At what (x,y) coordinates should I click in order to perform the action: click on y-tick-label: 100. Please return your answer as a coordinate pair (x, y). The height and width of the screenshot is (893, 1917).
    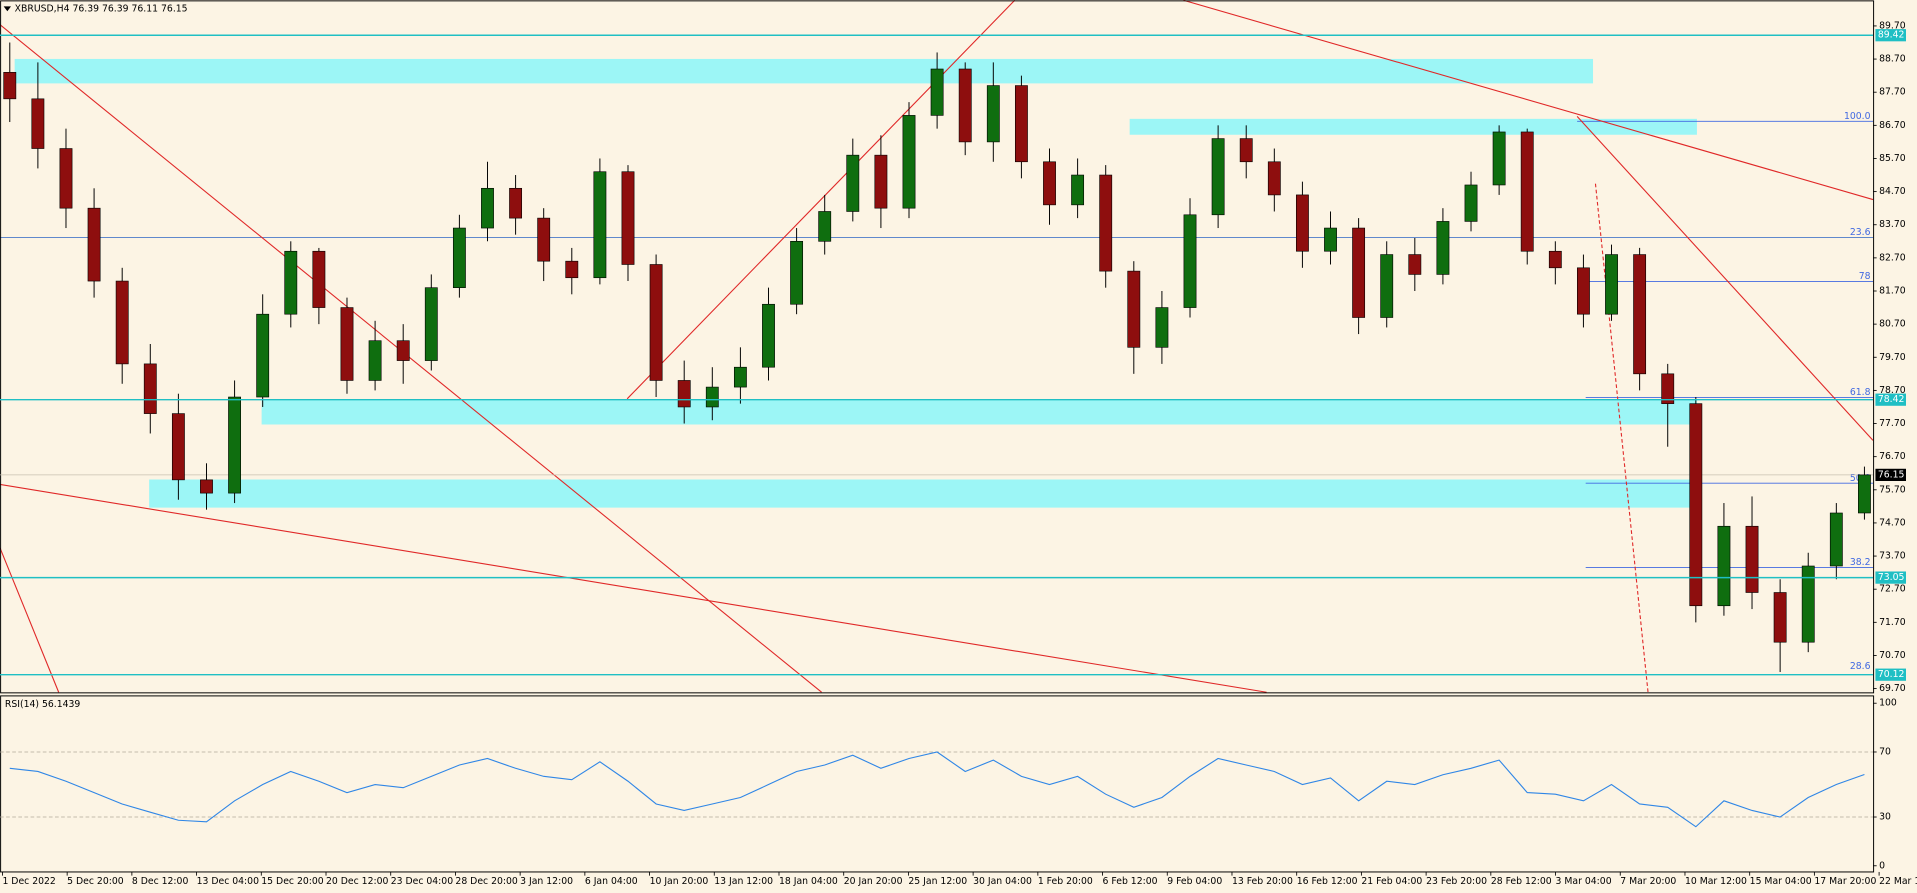
    Looking at the image, I should click on (1888, 703).